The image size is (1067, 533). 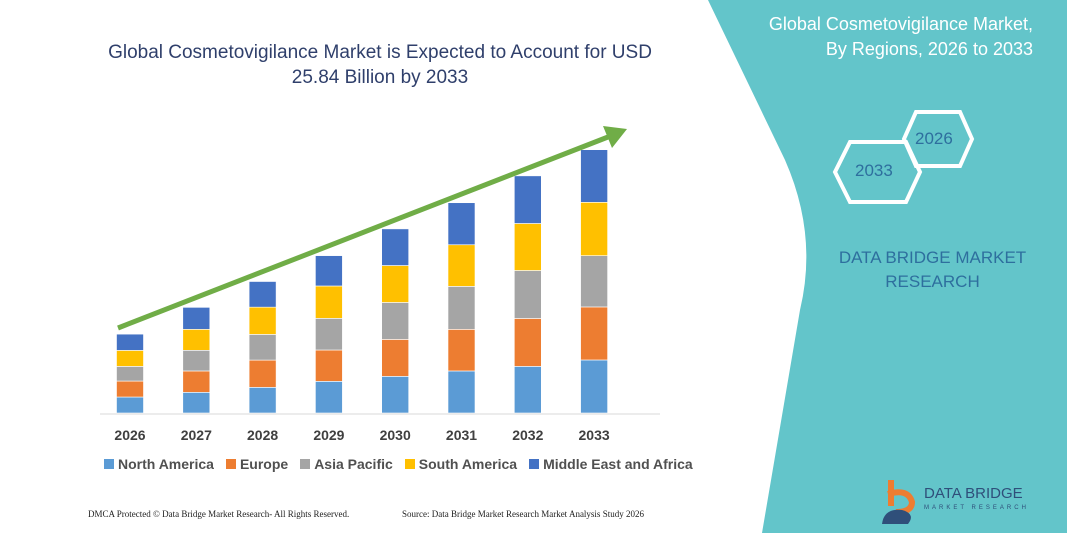 I want to click on bar-segment-2028-europe, so click(x=262, y=373).